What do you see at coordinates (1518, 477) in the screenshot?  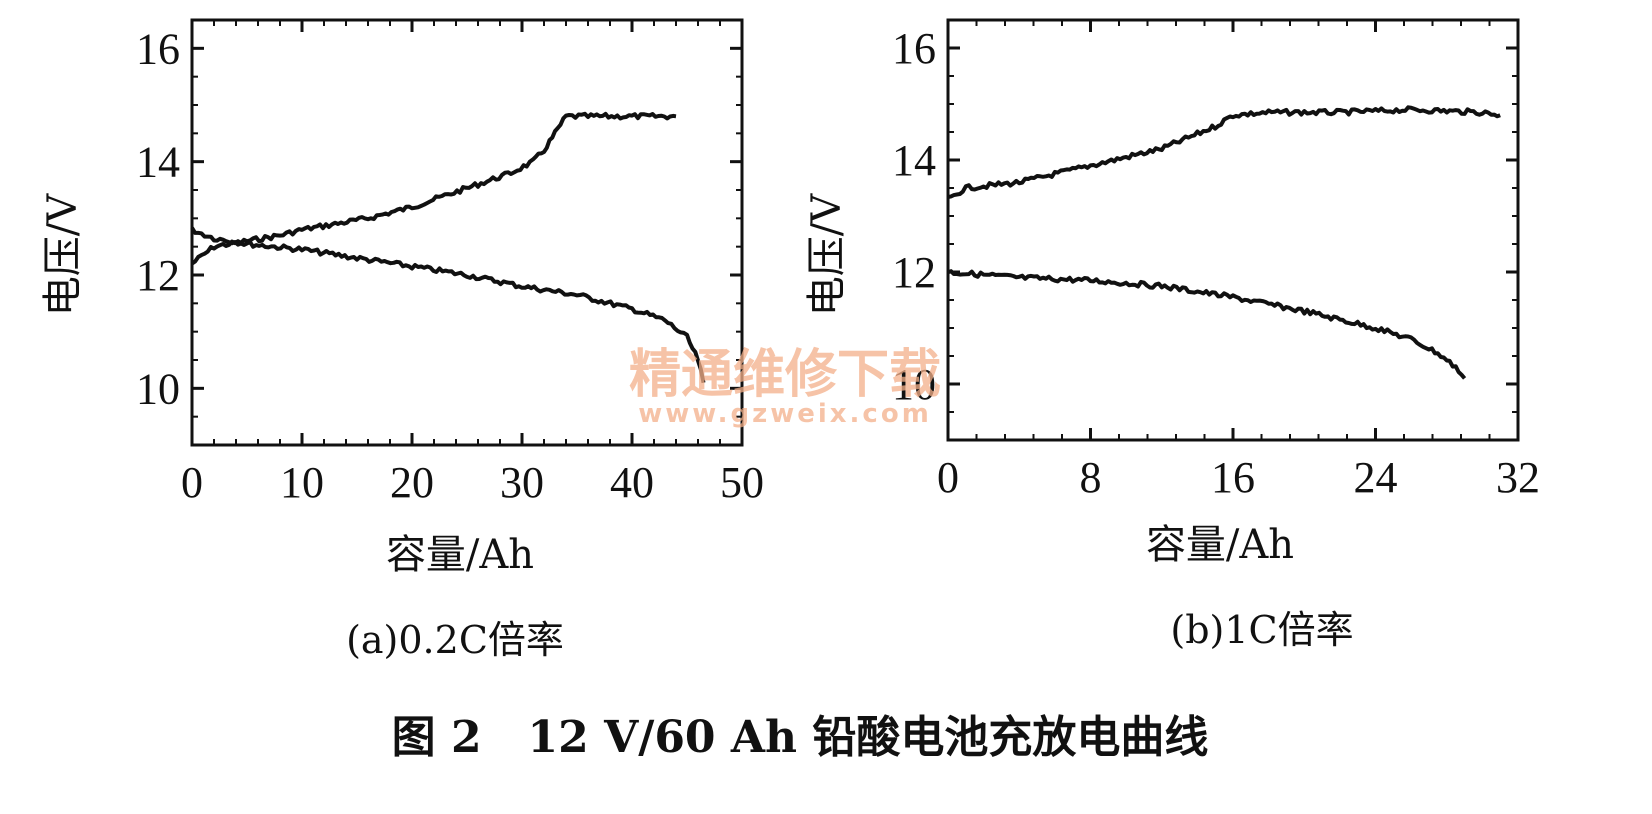 I see `x-tick-label: 32` at bounding box center [1518, 477].